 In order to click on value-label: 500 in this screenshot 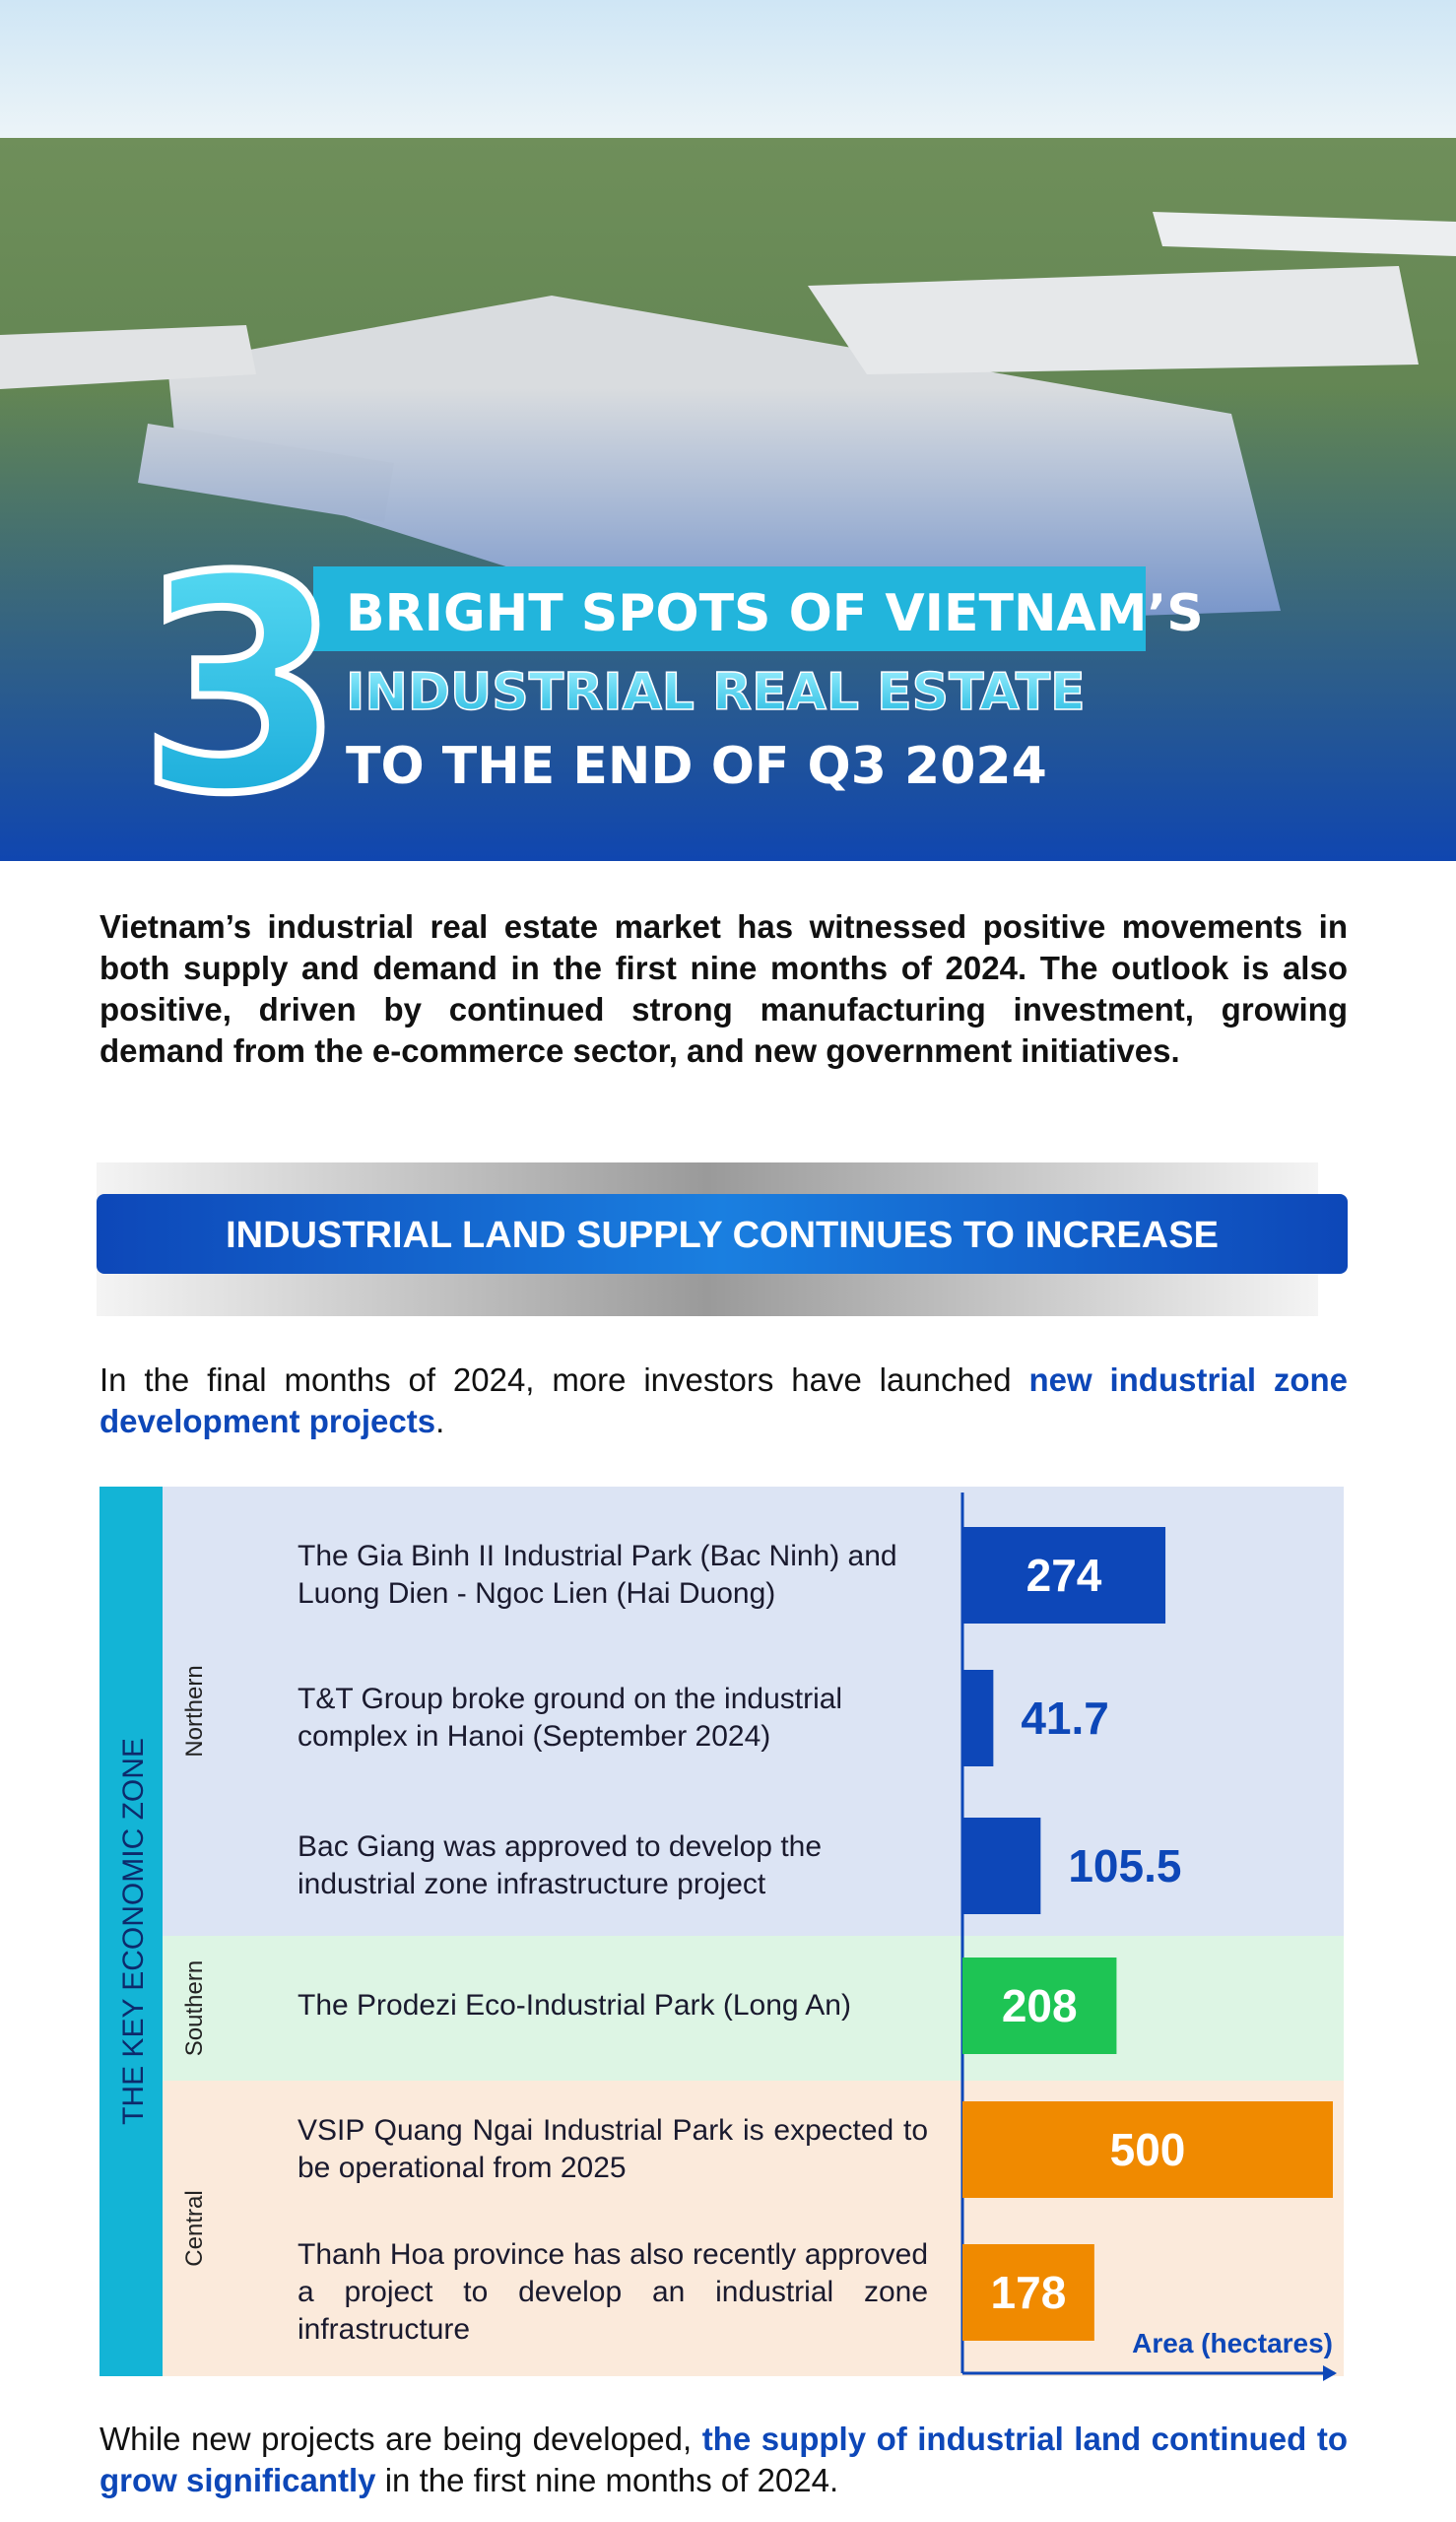, I will do `click(1148, 2149)`.